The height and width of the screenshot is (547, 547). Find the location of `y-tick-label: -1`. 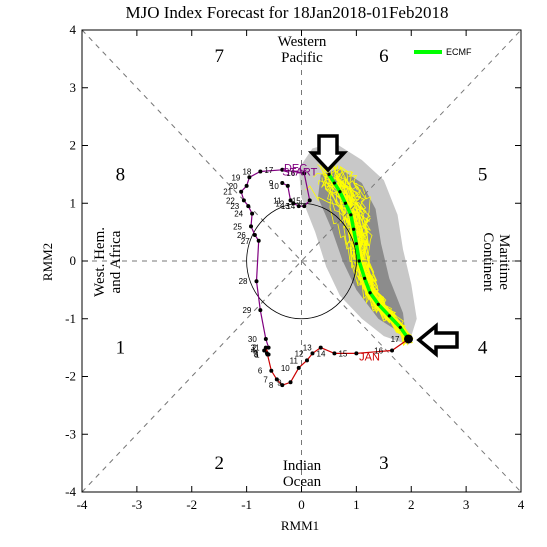

y-tick-label: -1 is located at coordinates (70, 318).